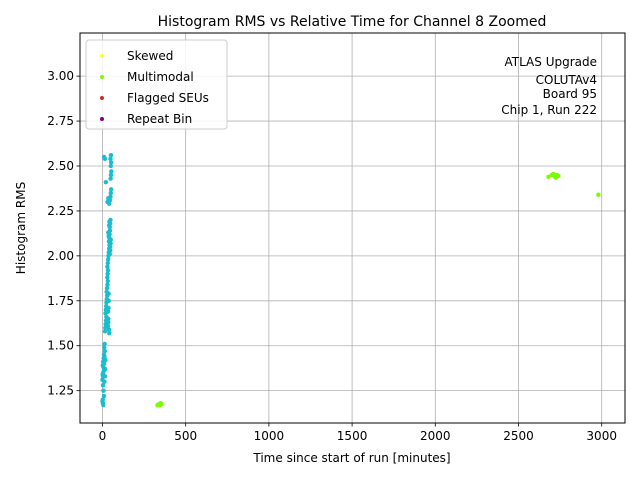  What do you see at coordinates (435, 436) in the screenshot?
I see `x-tick-label: 2000` at bounding box center [435, 436].